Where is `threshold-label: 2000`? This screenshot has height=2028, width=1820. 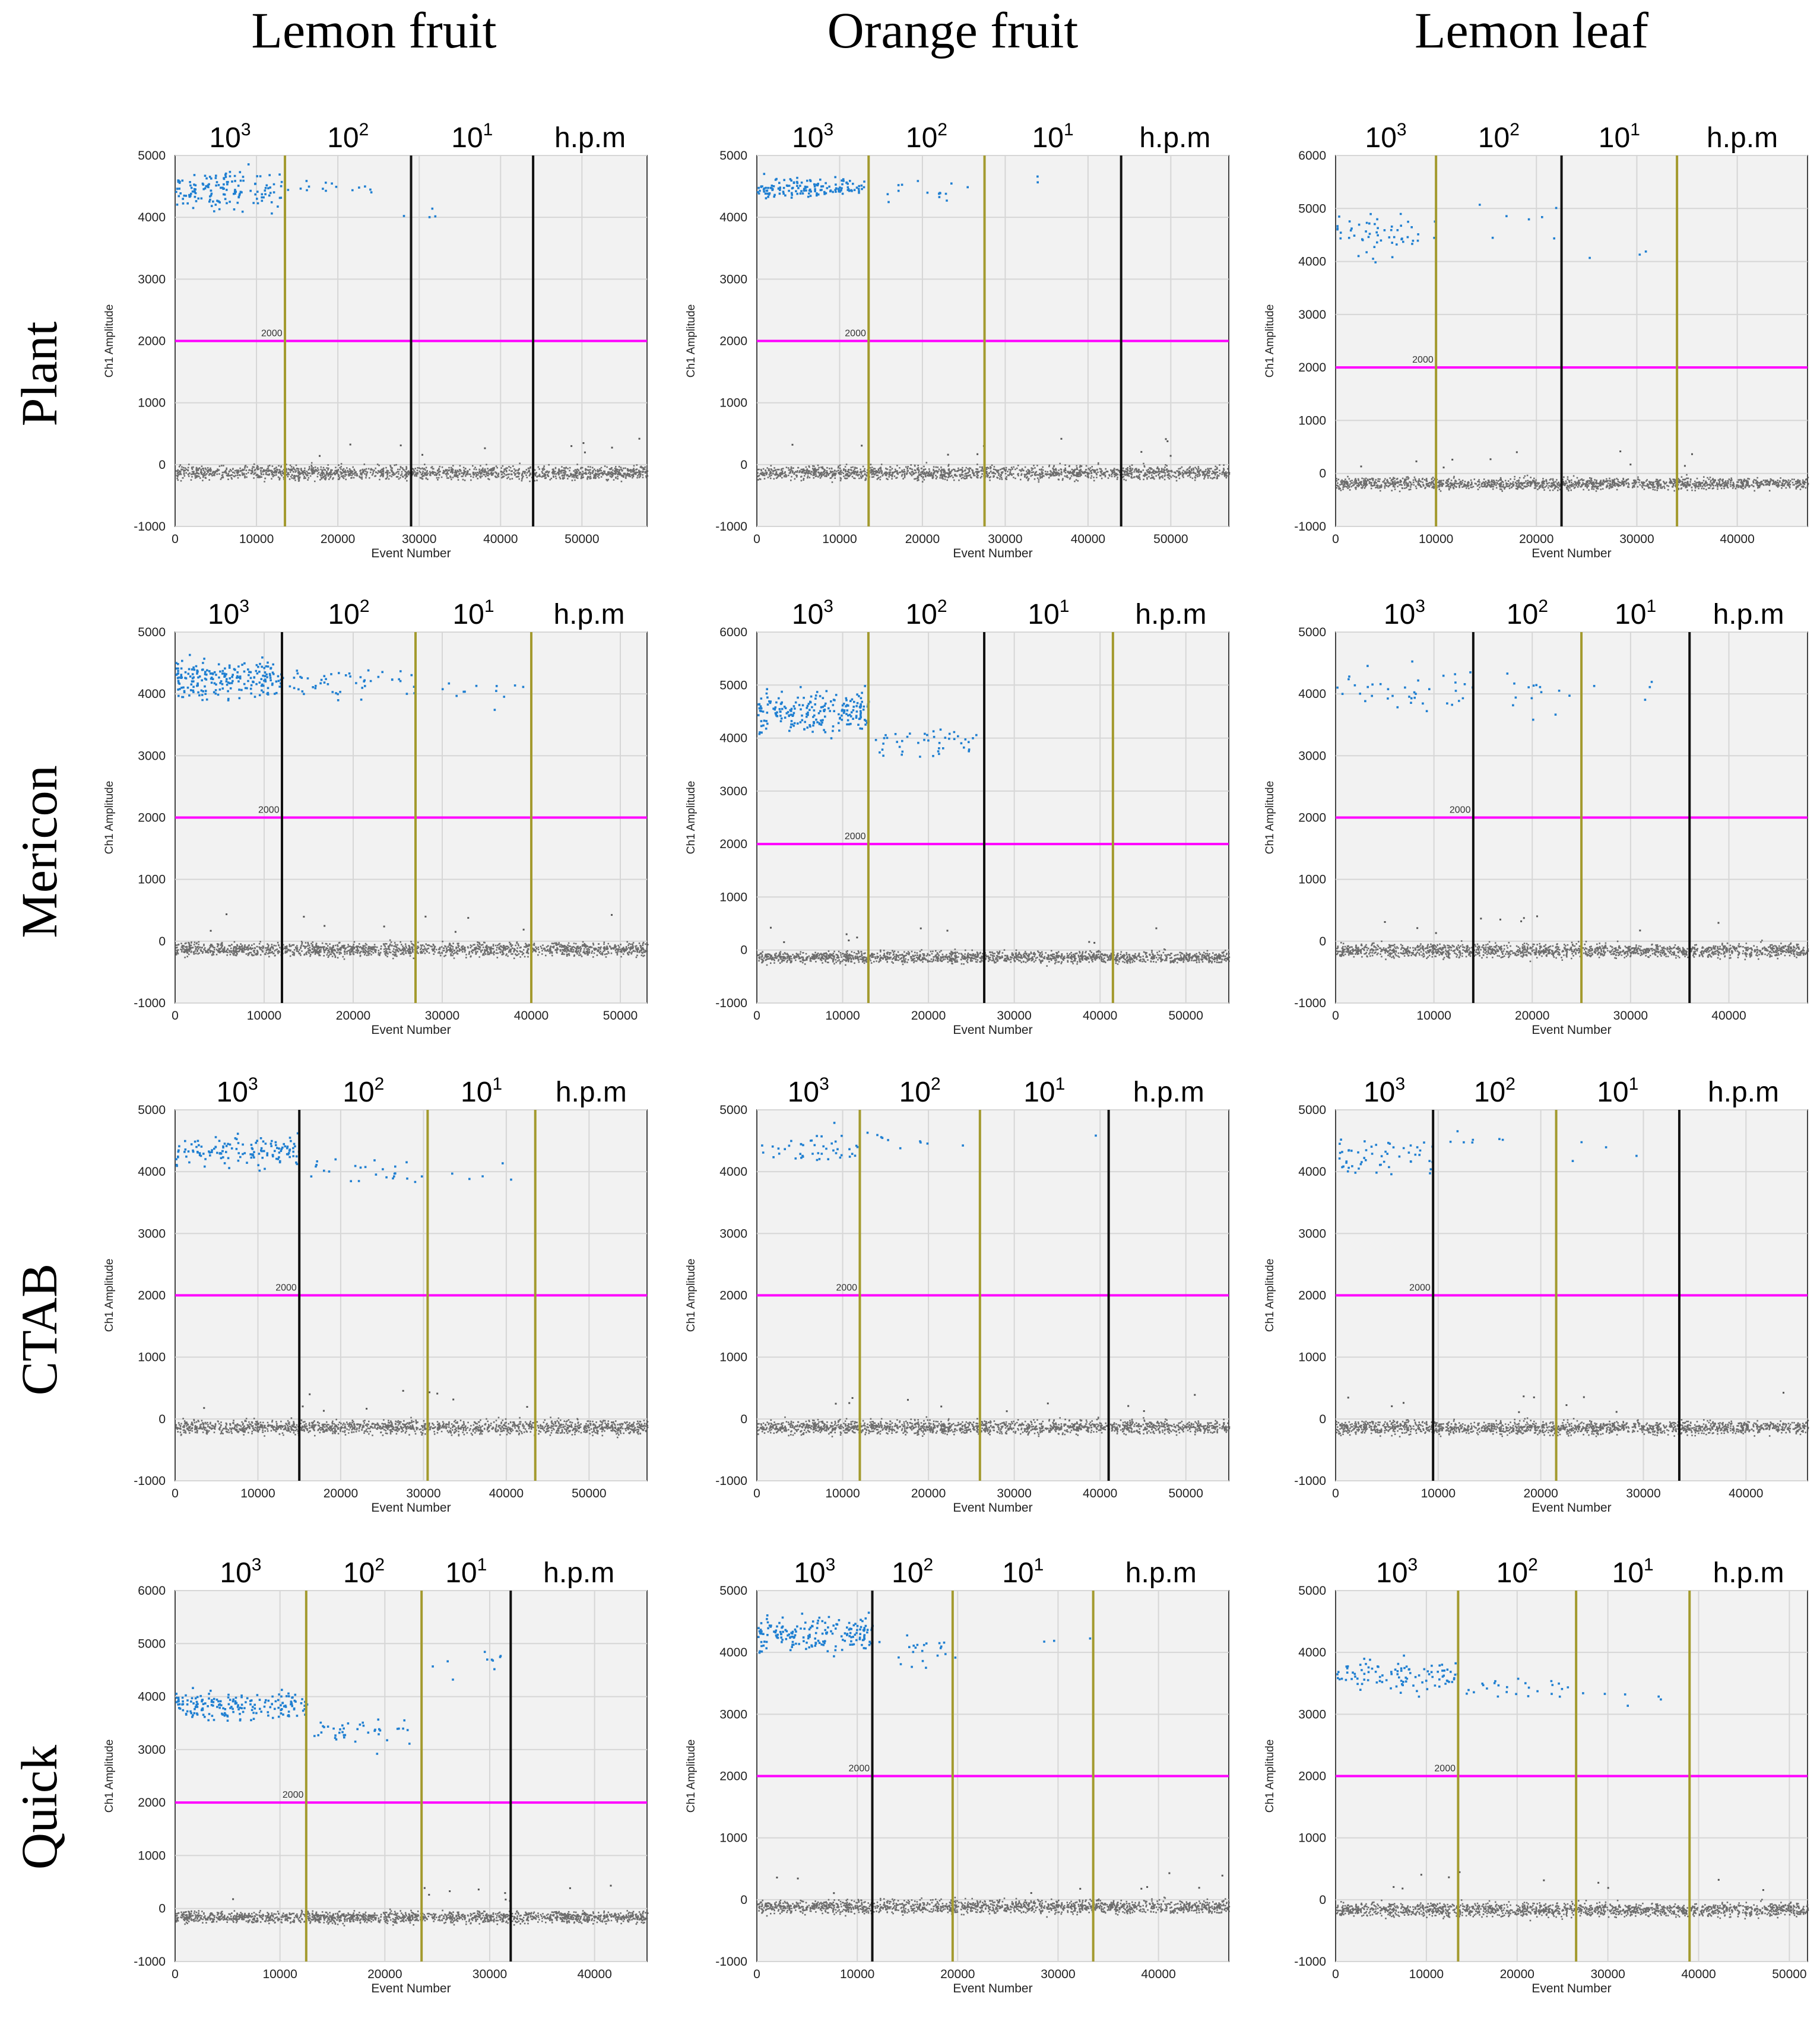 threshold-label: 2000 is located at coordinates (855, 836).